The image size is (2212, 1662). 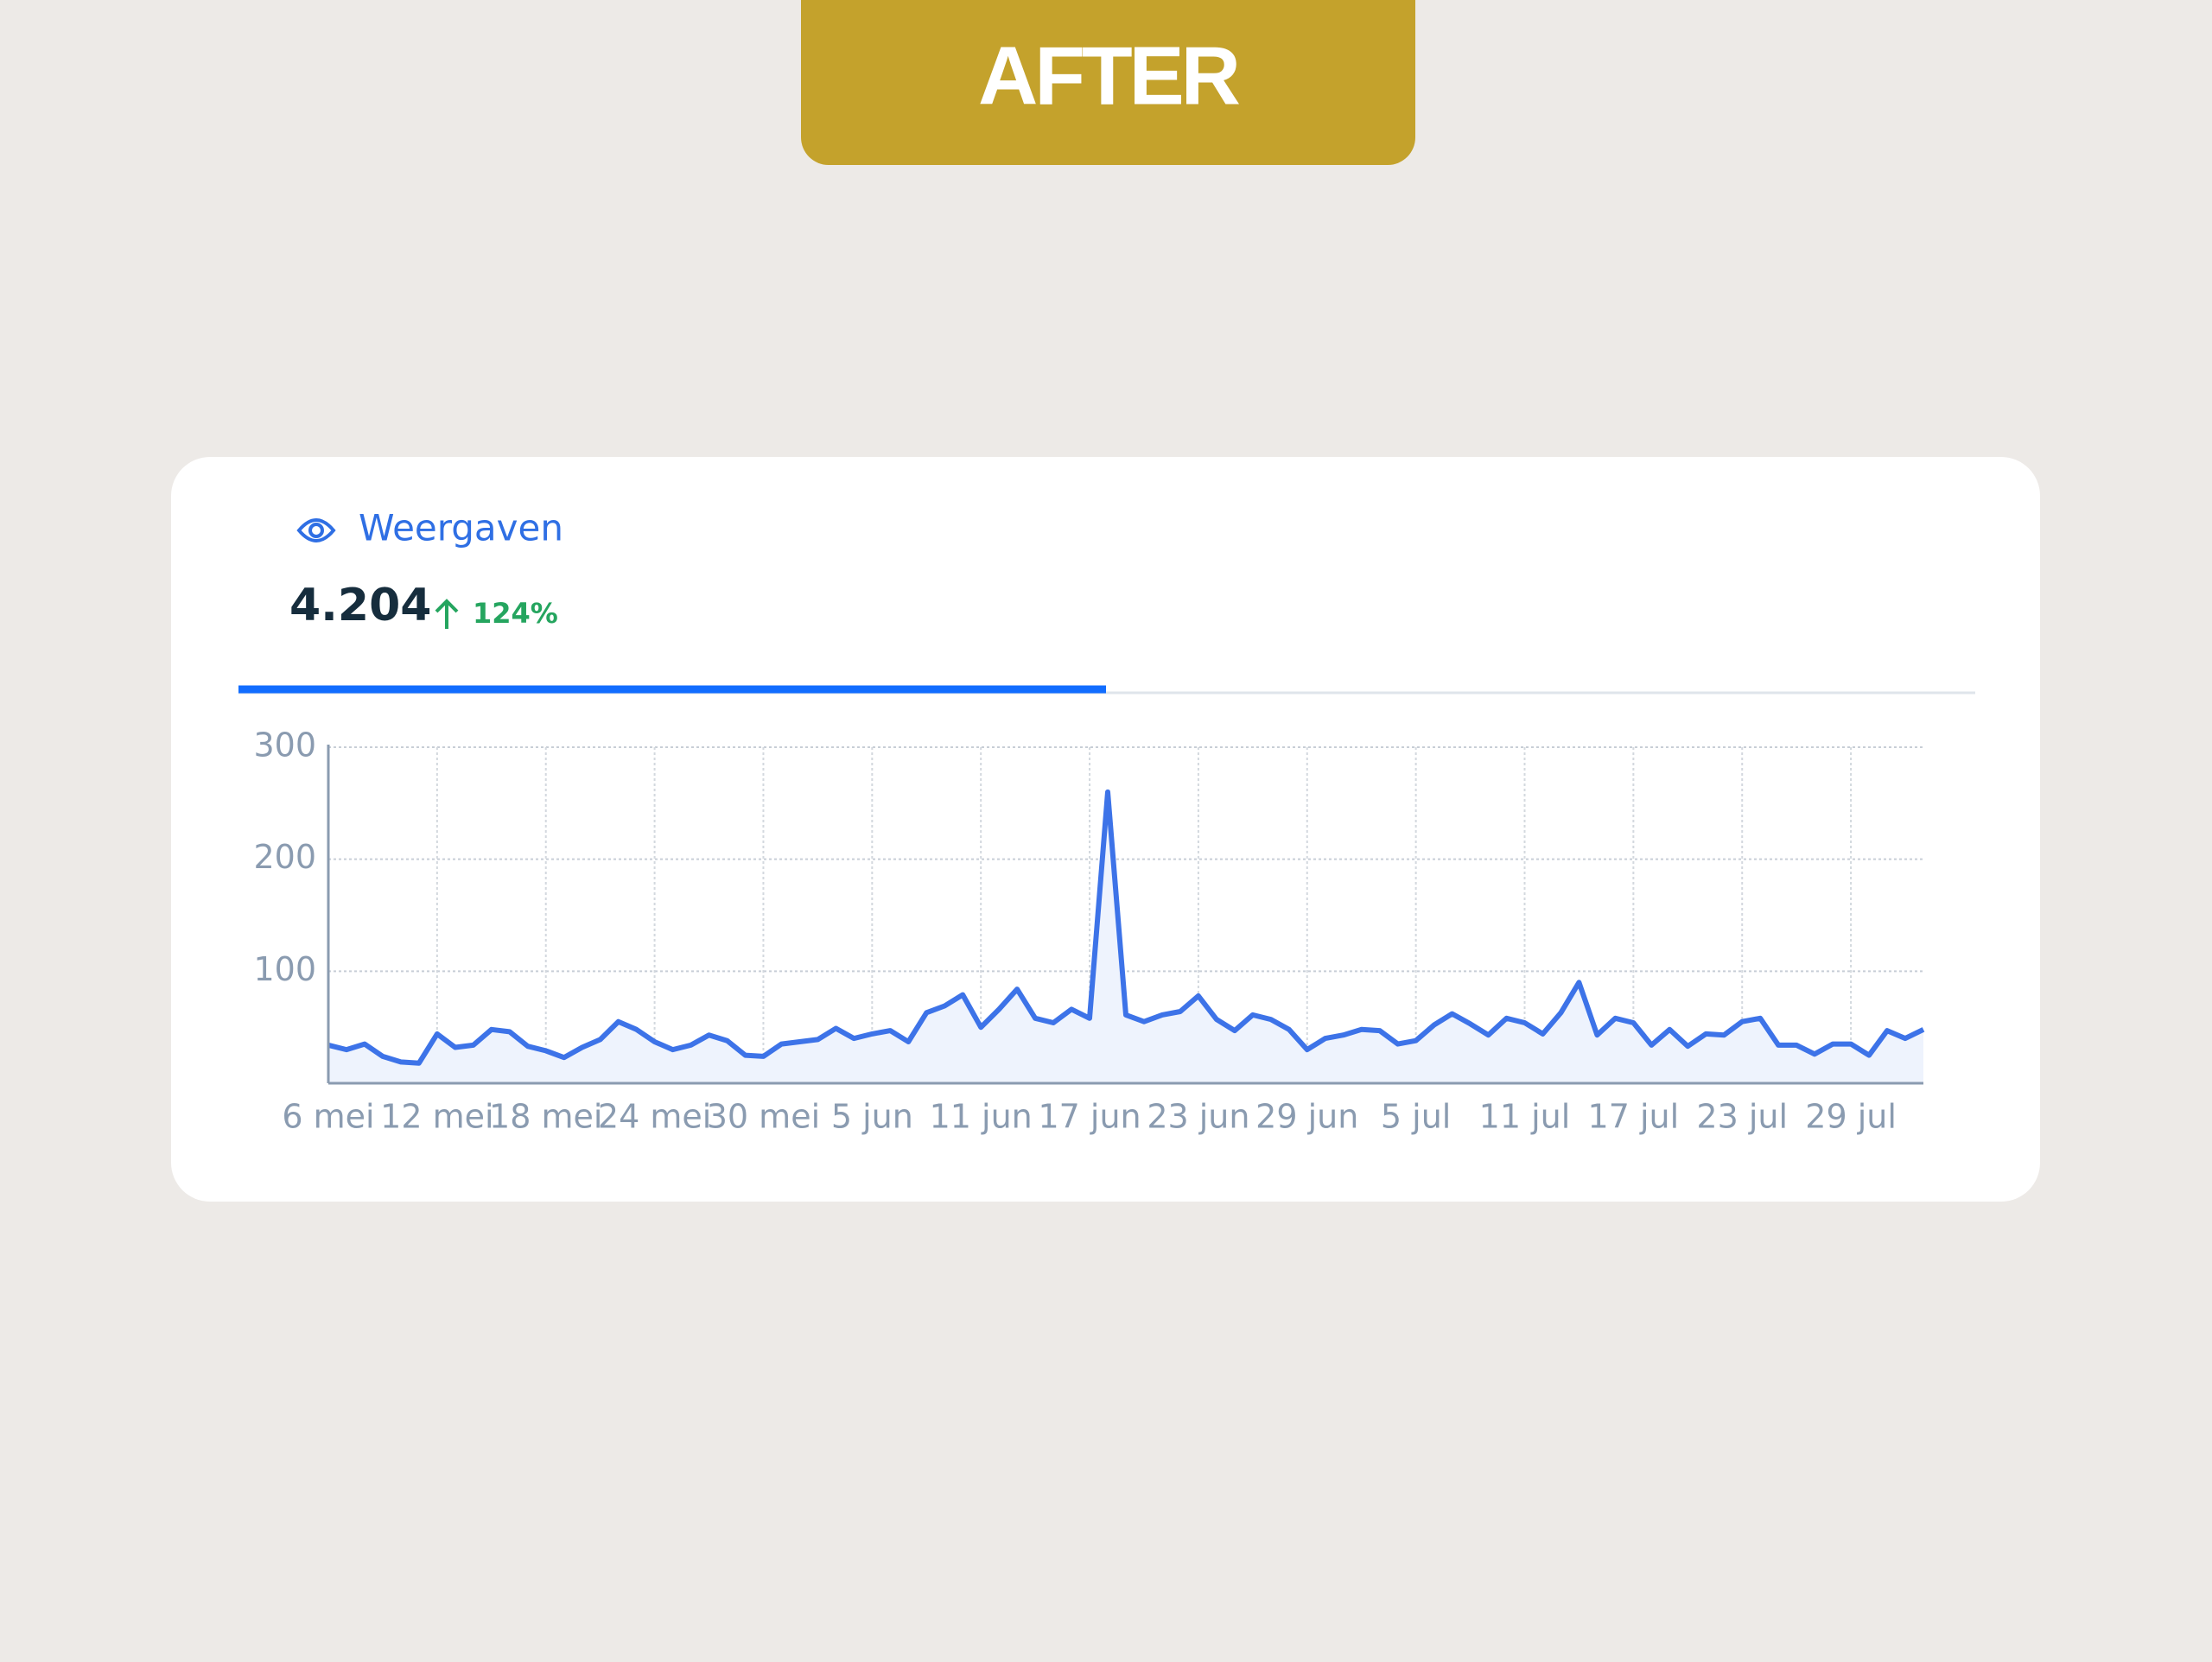 What do you see at coordinates (316, 530) in the screenshot?
I see `eye-icon` at bounding box center [316, 530].